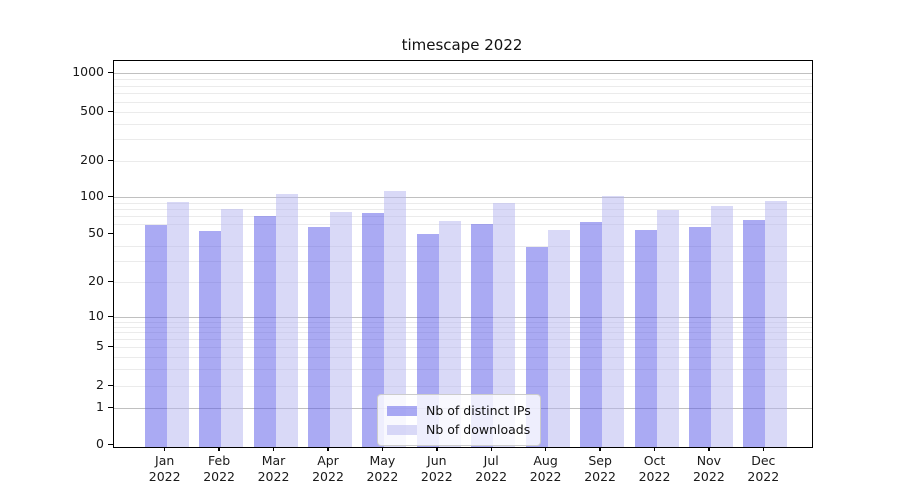  Describe the element at coordinates (654, 460) in the screenshot. I see `x-tick-text: Oct` at that location.